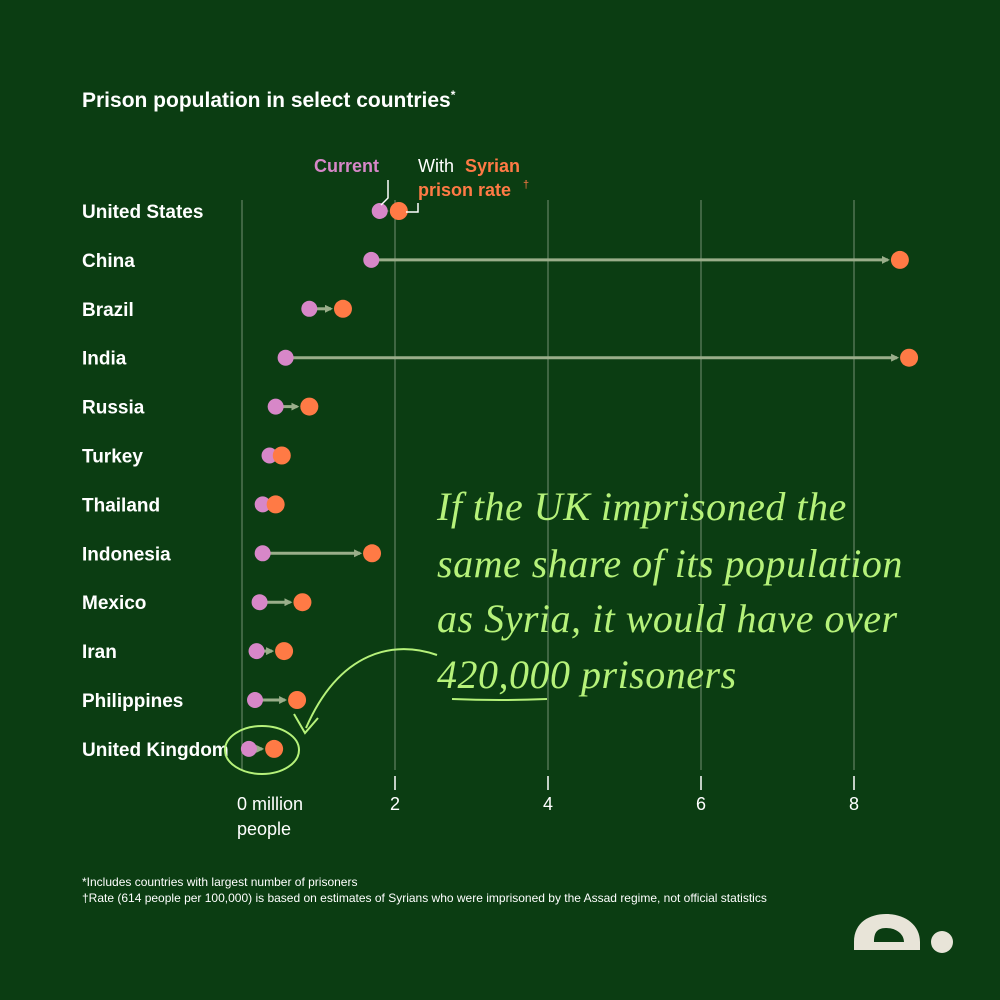 This screenshot has height=1000, width=1000. I want to click on country-label: Iran, so click(99, 652).